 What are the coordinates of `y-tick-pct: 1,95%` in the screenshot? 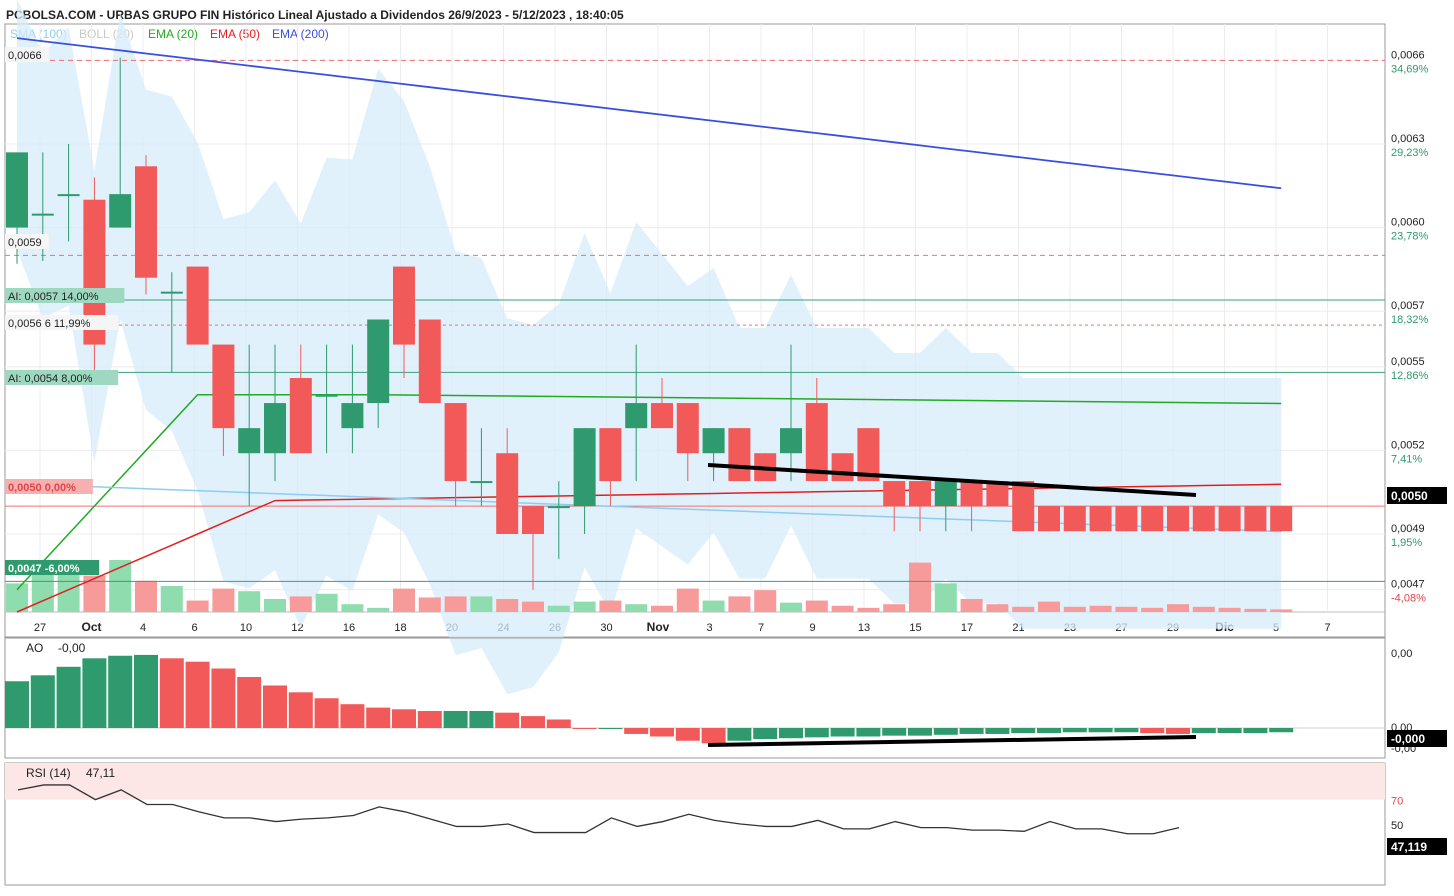 It's located at (1406, 543).